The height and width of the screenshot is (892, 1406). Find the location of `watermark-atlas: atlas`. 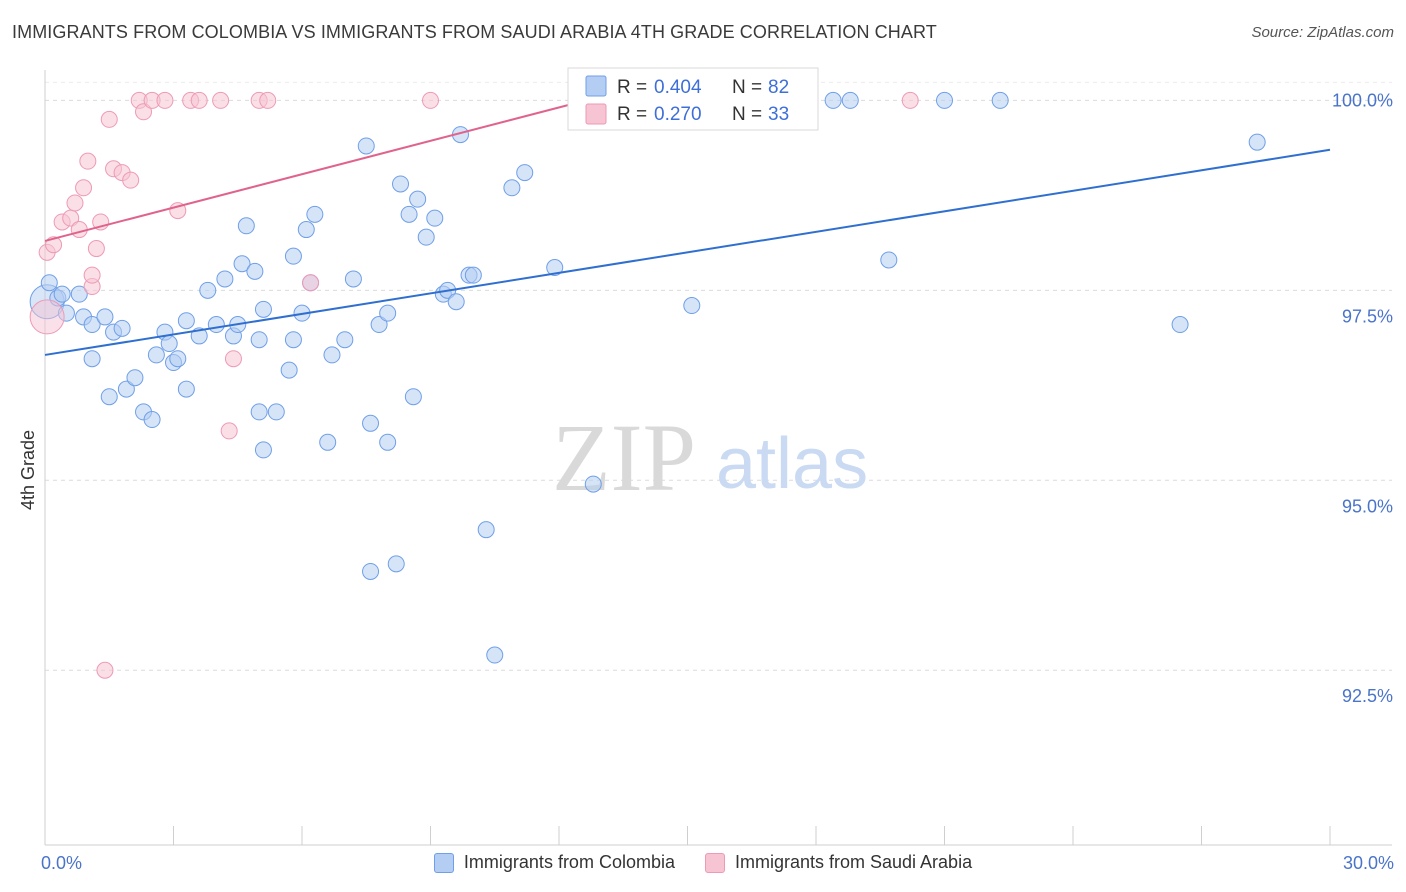

watermark-atlas: atlas is located at coordinates (792, 464).